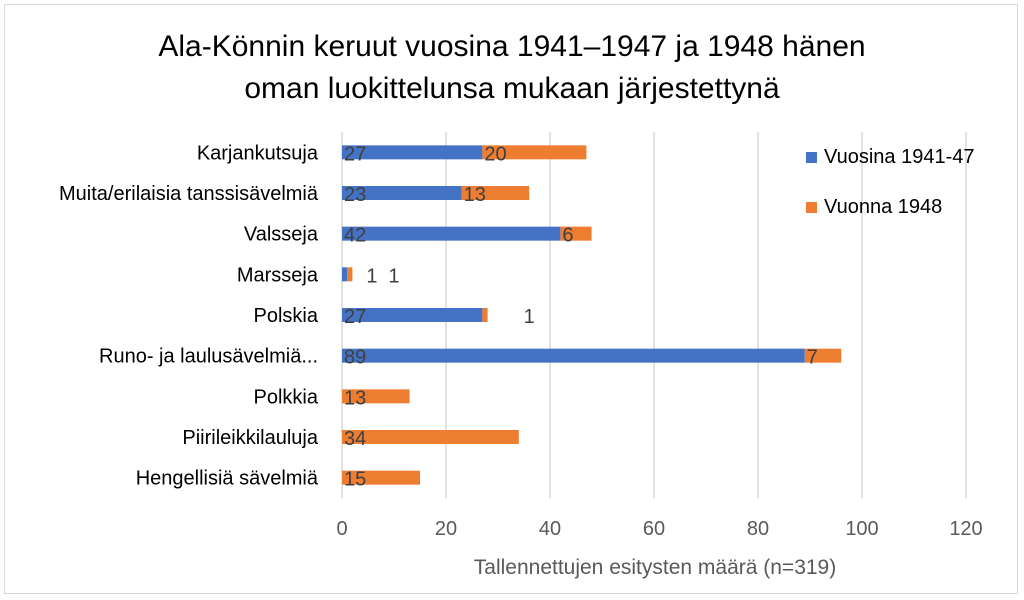 The image size is (1024, 600). What do you see at coordinates (883, 206) in the screenshot?
I see `legend-label-series-2: Vuonna 1948` at bounding box center [883, 206].